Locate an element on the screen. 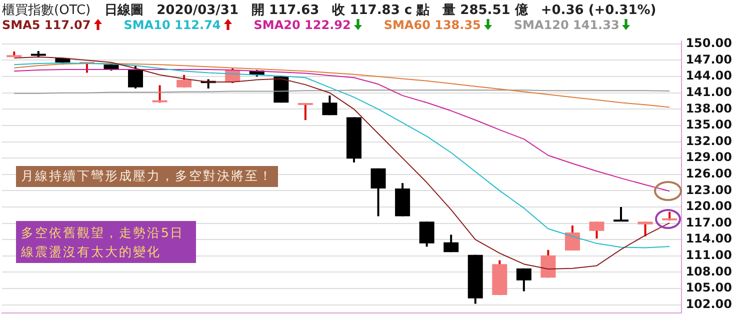 The width and height of the screenshot is (740, 325). y-tick-label: 102.00 is located at coordinates (709, 303).